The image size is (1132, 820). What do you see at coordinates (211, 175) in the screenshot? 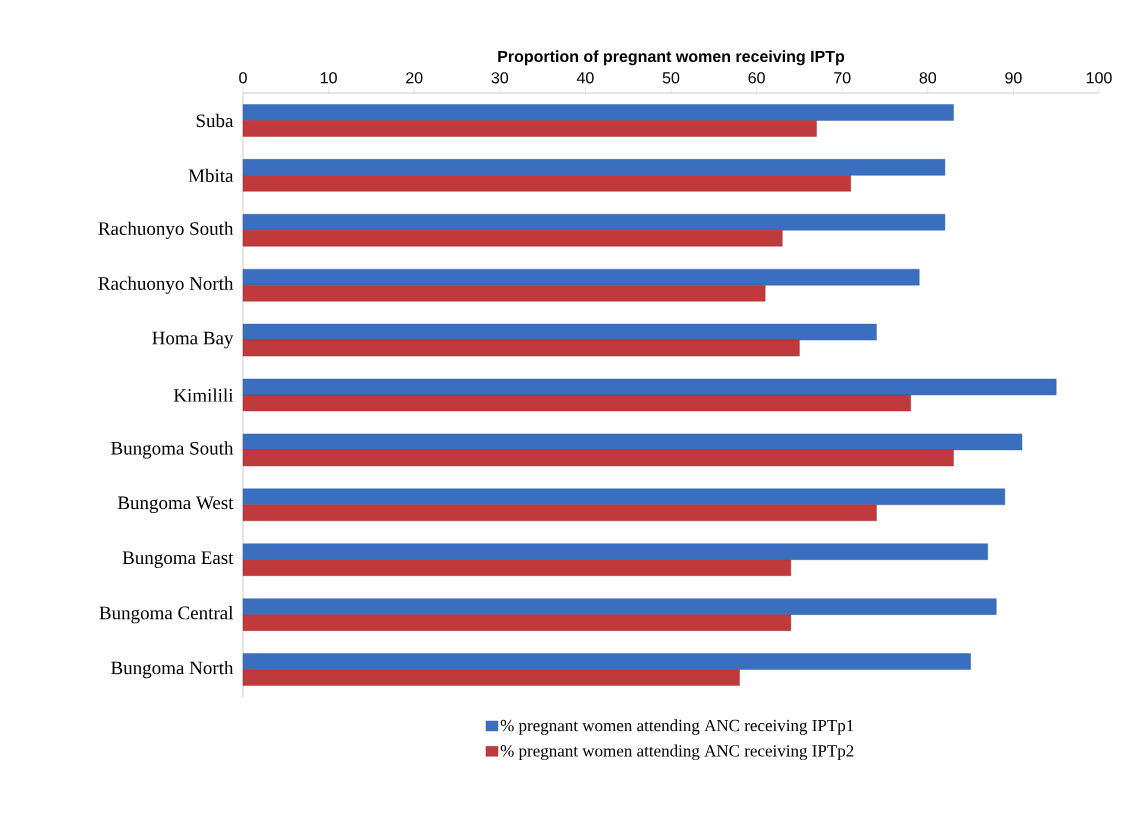
I see `y-tick-label: Mbita` at bounding box center [211, 175].